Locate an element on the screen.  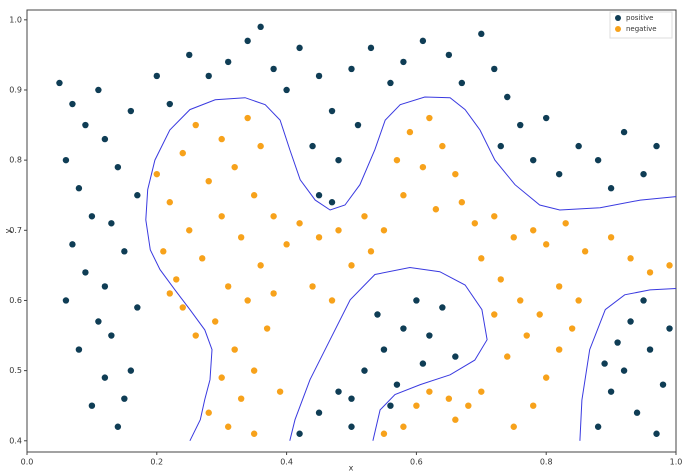
y-tick-label: 0.9 is located at coordinates (15, 89).